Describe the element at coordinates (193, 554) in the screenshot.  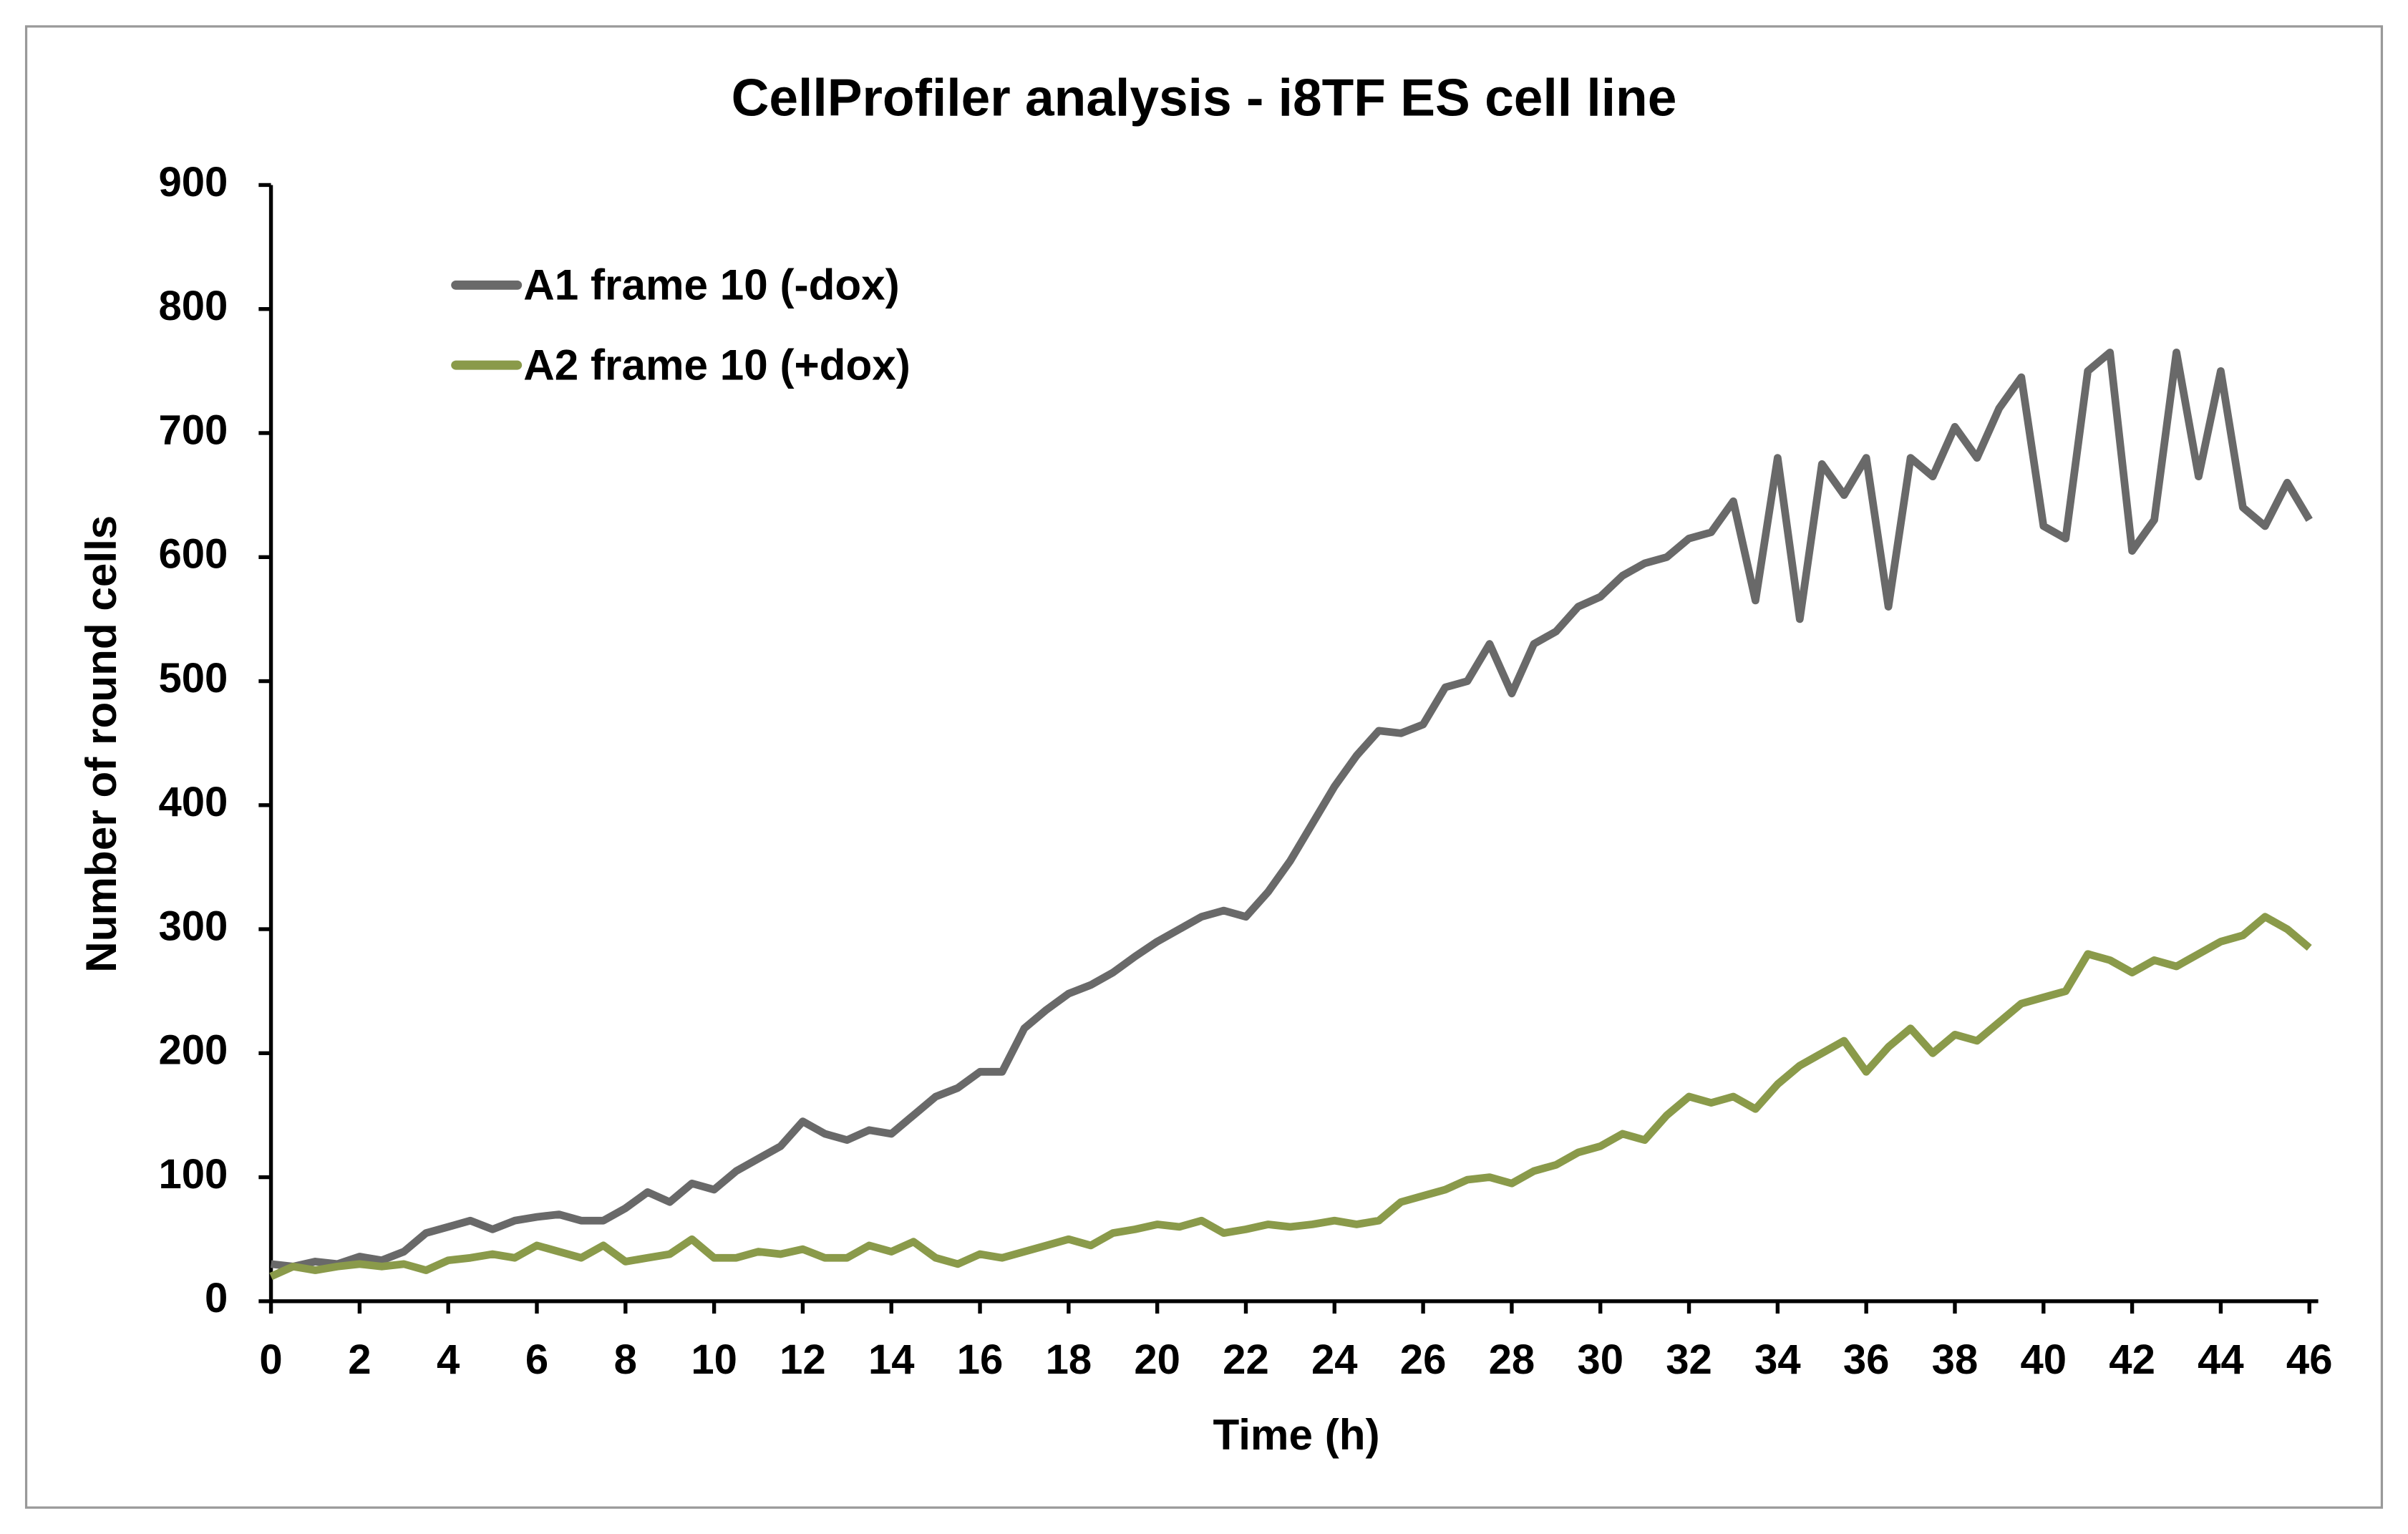
I see `y-tick-label: 600` at that location.